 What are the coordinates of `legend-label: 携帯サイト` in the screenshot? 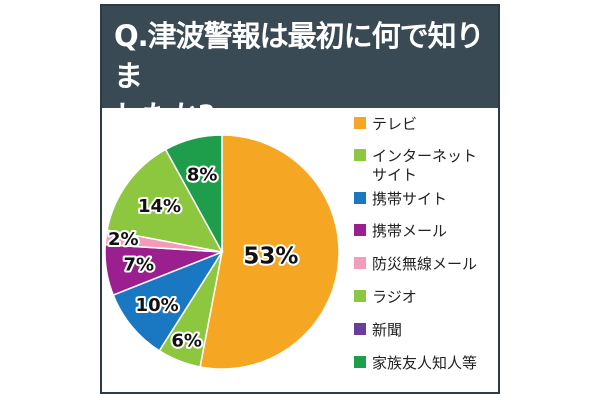 It's located at (409, 199).